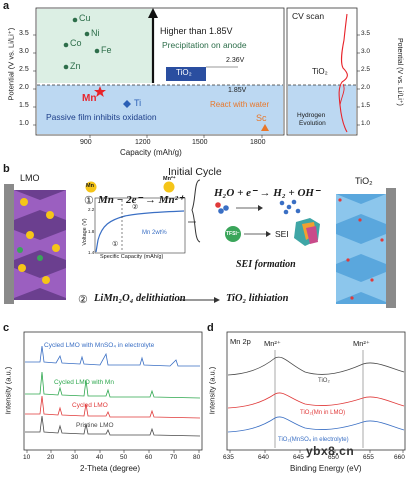 The image size is (411, 477). Describe the element at coordinates (320, 71) in the screenshot. I see `cv-tio2-label: TiO₂` at that location.